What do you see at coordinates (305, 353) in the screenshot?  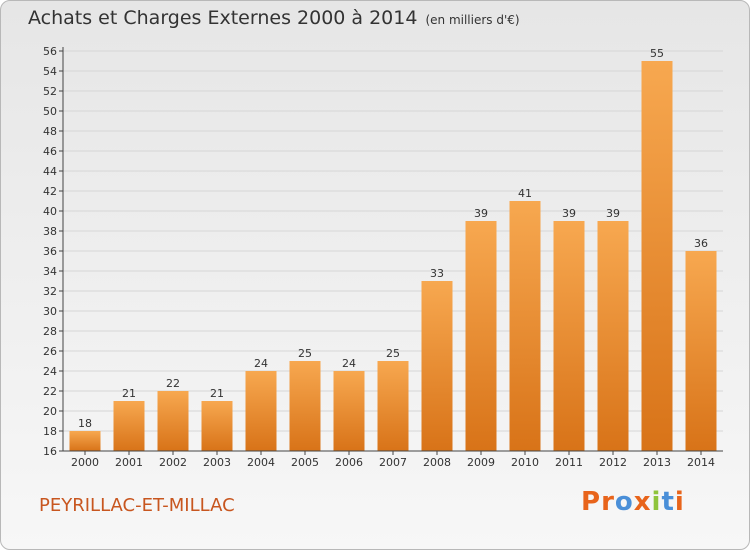 I see `data-label-2005: 25` at bounding box center [305, 353].